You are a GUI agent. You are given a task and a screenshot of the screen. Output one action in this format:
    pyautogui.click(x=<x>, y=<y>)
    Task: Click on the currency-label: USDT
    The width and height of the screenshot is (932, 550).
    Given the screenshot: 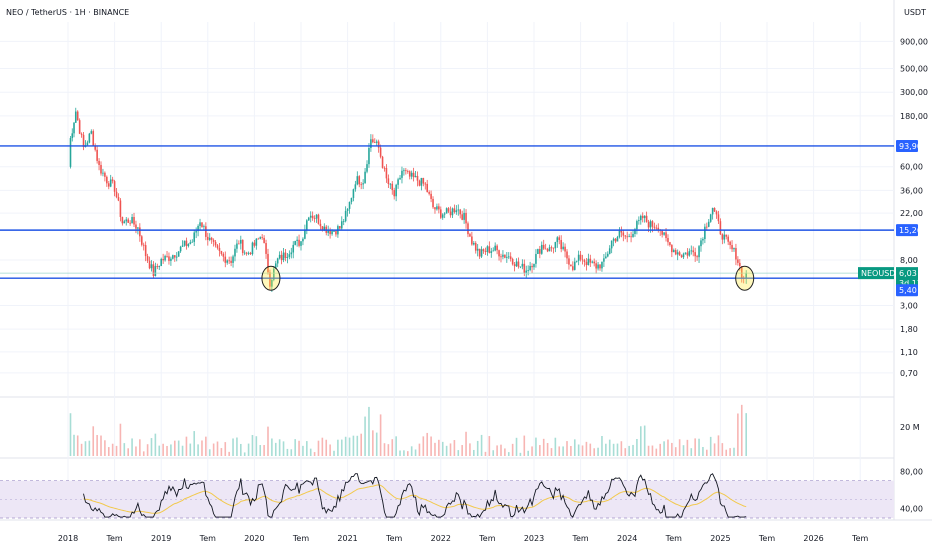 What is the action you would take?
    pyautogui.click(x=915, y=12)
    